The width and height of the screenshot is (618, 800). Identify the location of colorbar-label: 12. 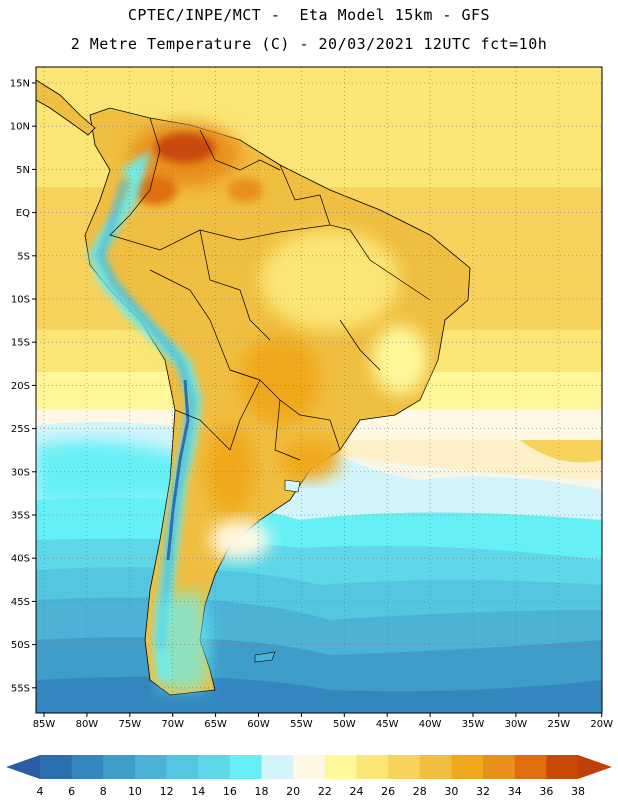
(167, 791).